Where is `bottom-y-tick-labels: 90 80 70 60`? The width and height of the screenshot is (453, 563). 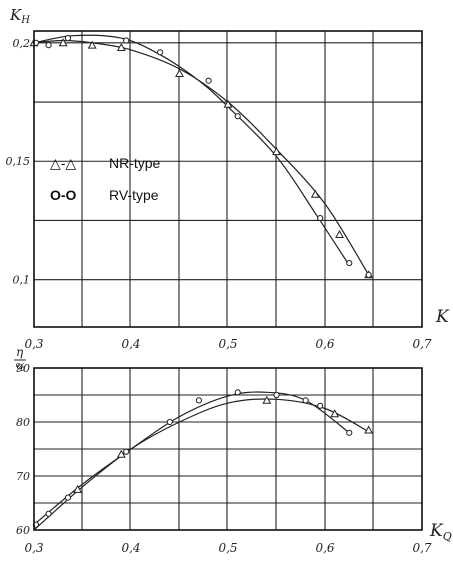
bottom-y-tick-labels: 90 80 70 60 is located at coordinates (23, 449).